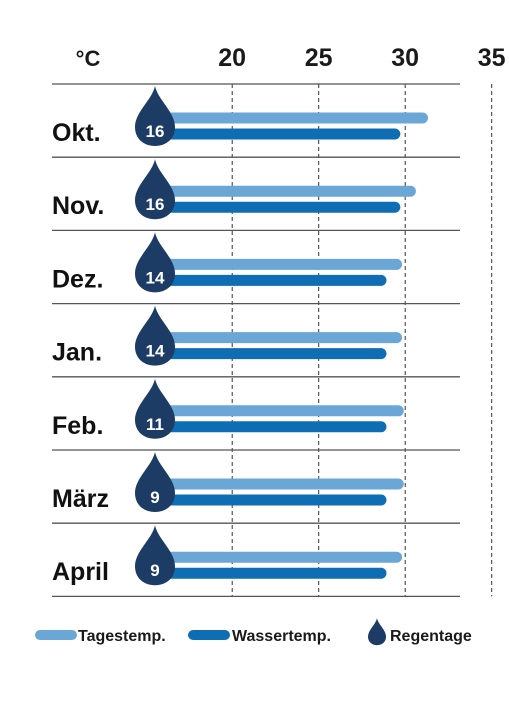  I want to click on month-row: Okt. 16, so click(240, 116).